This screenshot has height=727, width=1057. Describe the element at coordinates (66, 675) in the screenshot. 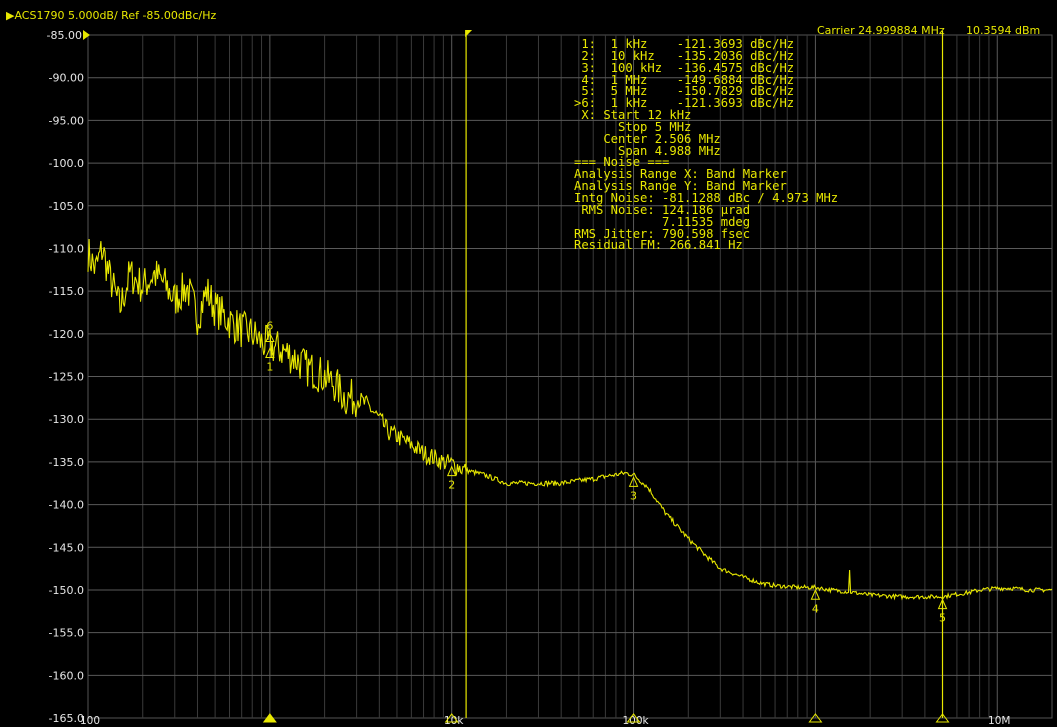

I see `y-tick-label: -160.0` at that location.